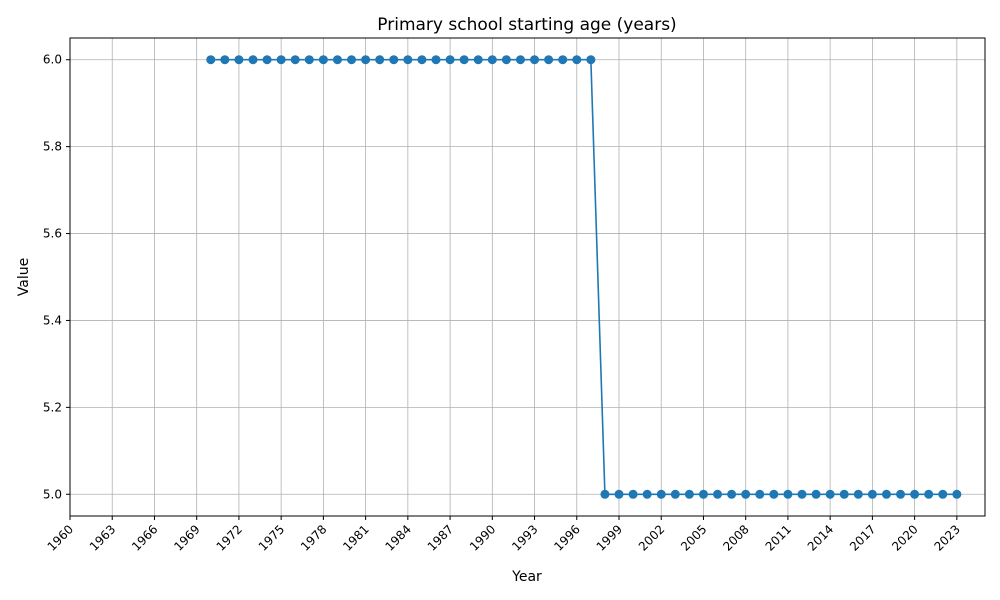 The height and width of the screenshot is (600, 1000). What do you see at coordinates (313, 537) in the screenshot?
I see `x-tick-label: 1978` at bounding box center [313, 537].